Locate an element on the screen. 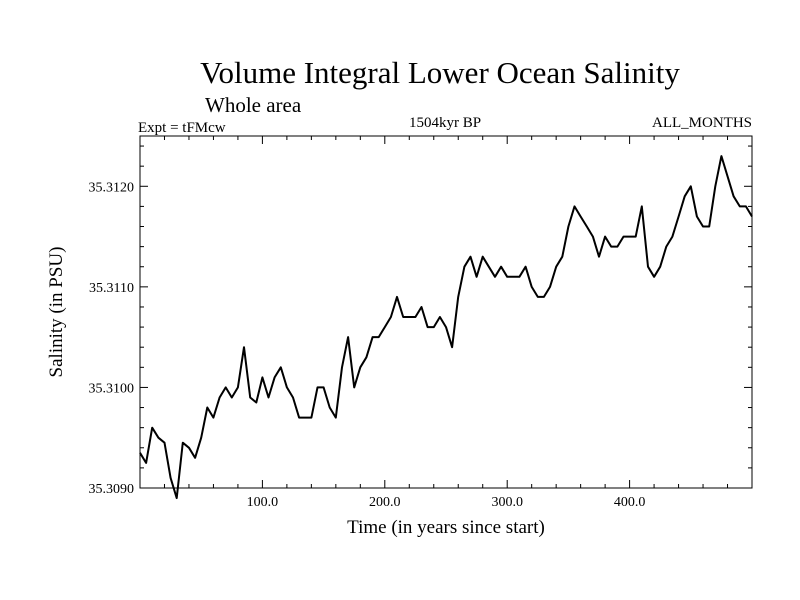  x-tick-label: 100.0 is located at coordinates (263, 502).